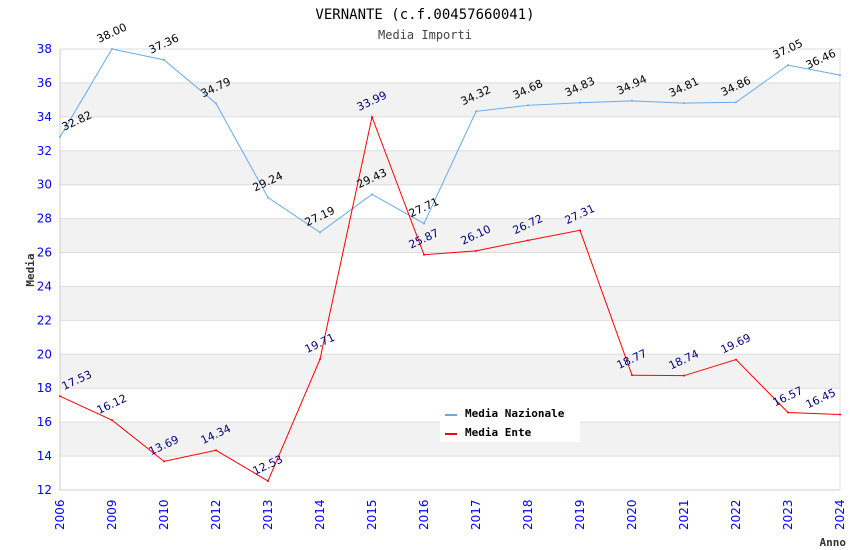 The image size is (850, 550). What do you see at coordinates (372, 514) in the screenshot?
I see `x-tick-label: 2015` at bounding box center [372, 514].